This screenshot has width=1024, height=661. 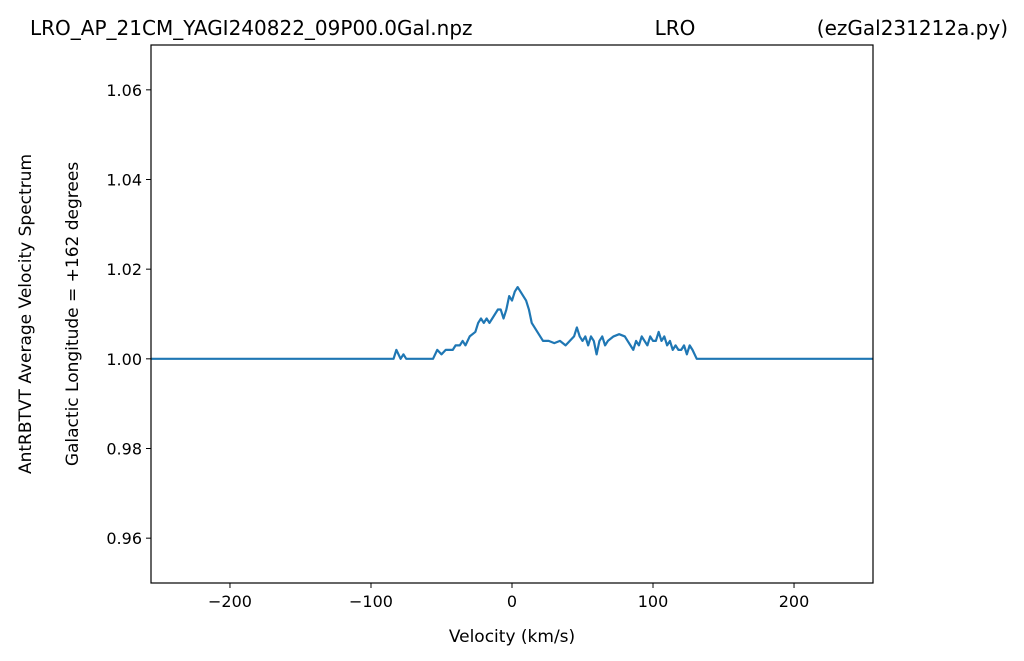 What do you see at coordinates (73, 314) in the screenshot?
I see `y-axis-label-2: Galactic Longitude = +162 degrees` at bounding box center [73, 314].